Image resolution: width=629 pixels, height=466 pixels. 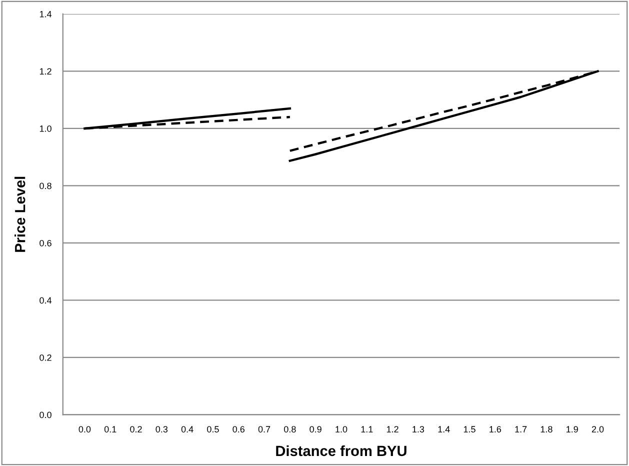 What do you see at coordinates (392, 429) in the screenshot?
I see `x-tick-label: 1.2` at bounding box center [392, 429].